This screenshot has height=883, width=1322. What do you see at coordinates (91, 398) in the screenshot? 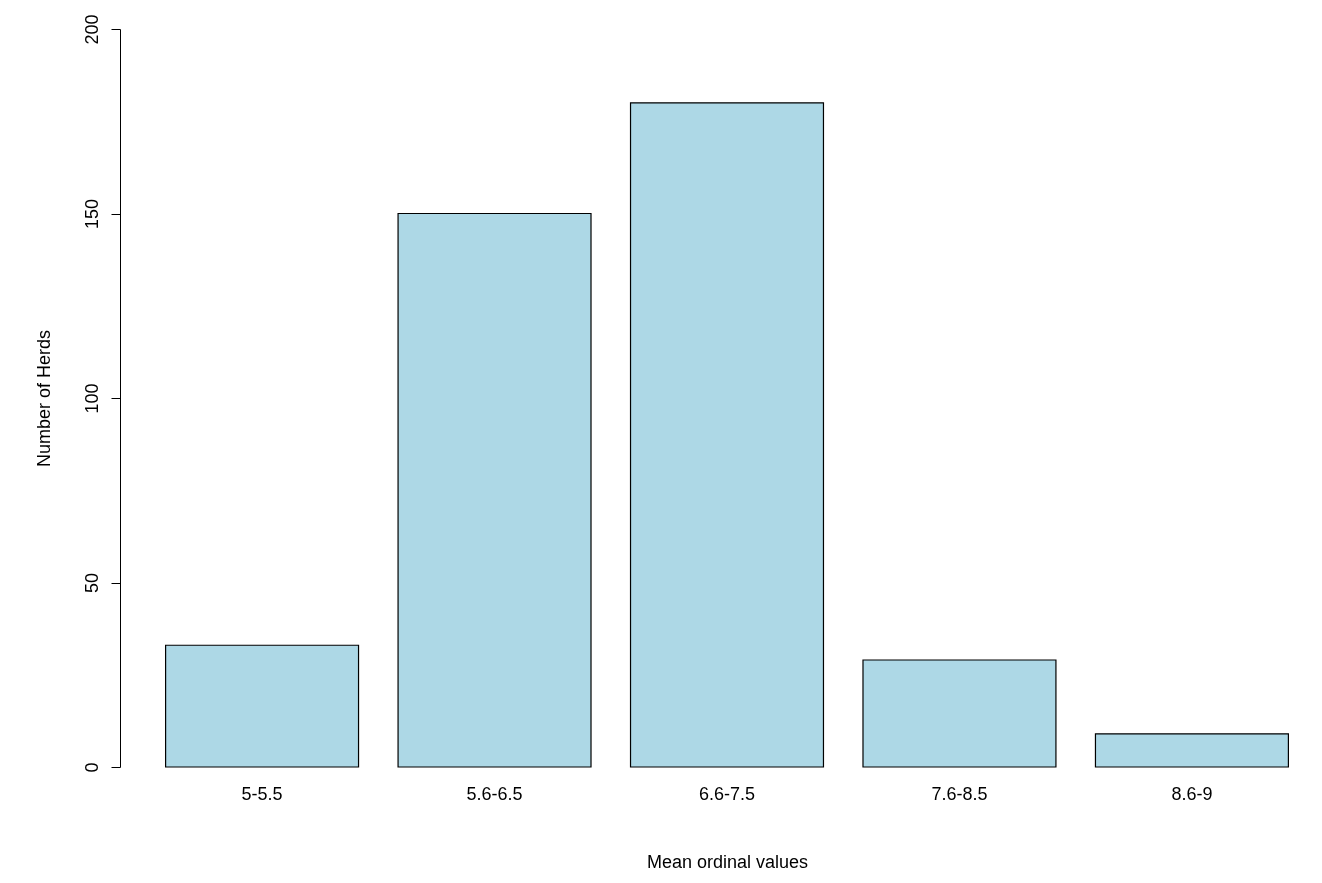
I see `y-tick-label: 100` at bounding box center [91, 398].